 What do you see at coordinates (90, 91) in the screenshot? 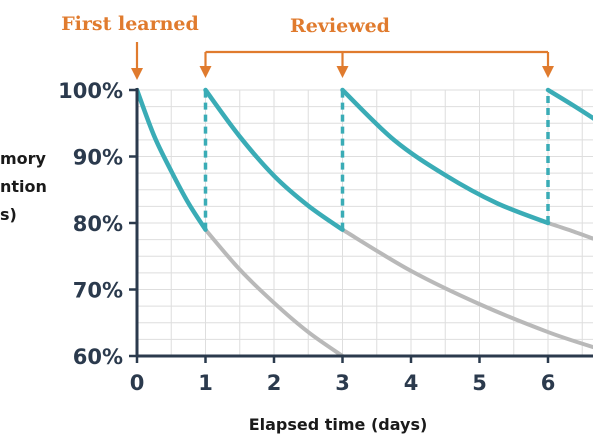
I see `y-tick-label: 100%` at bounding box center [90, 91].